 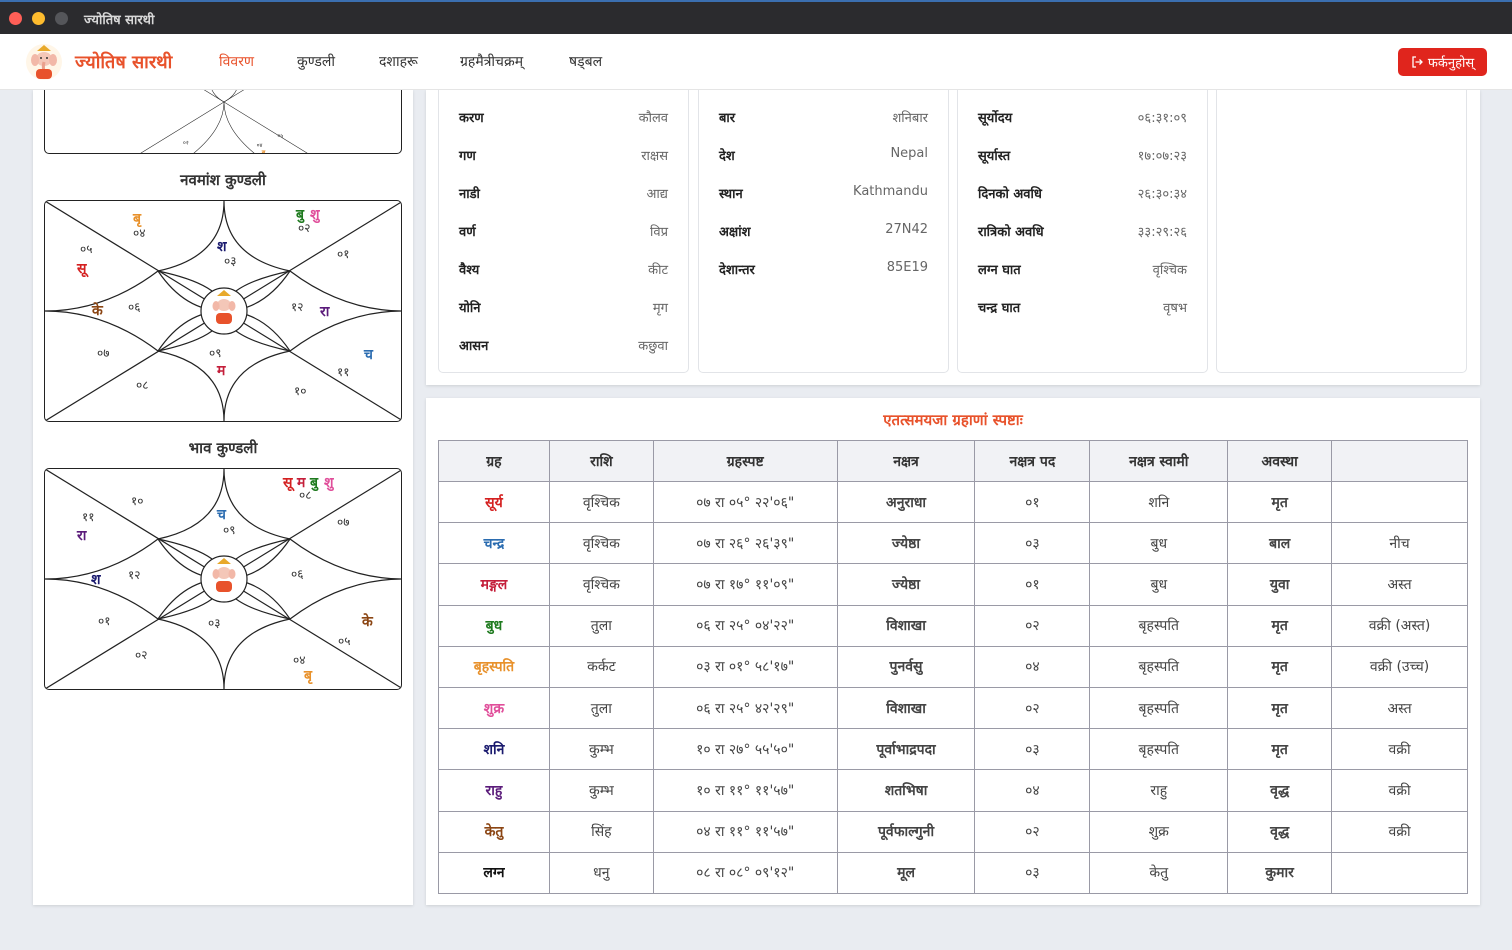 I want to click on avastha-cell: कुमार, so click(x=1280, y=872).